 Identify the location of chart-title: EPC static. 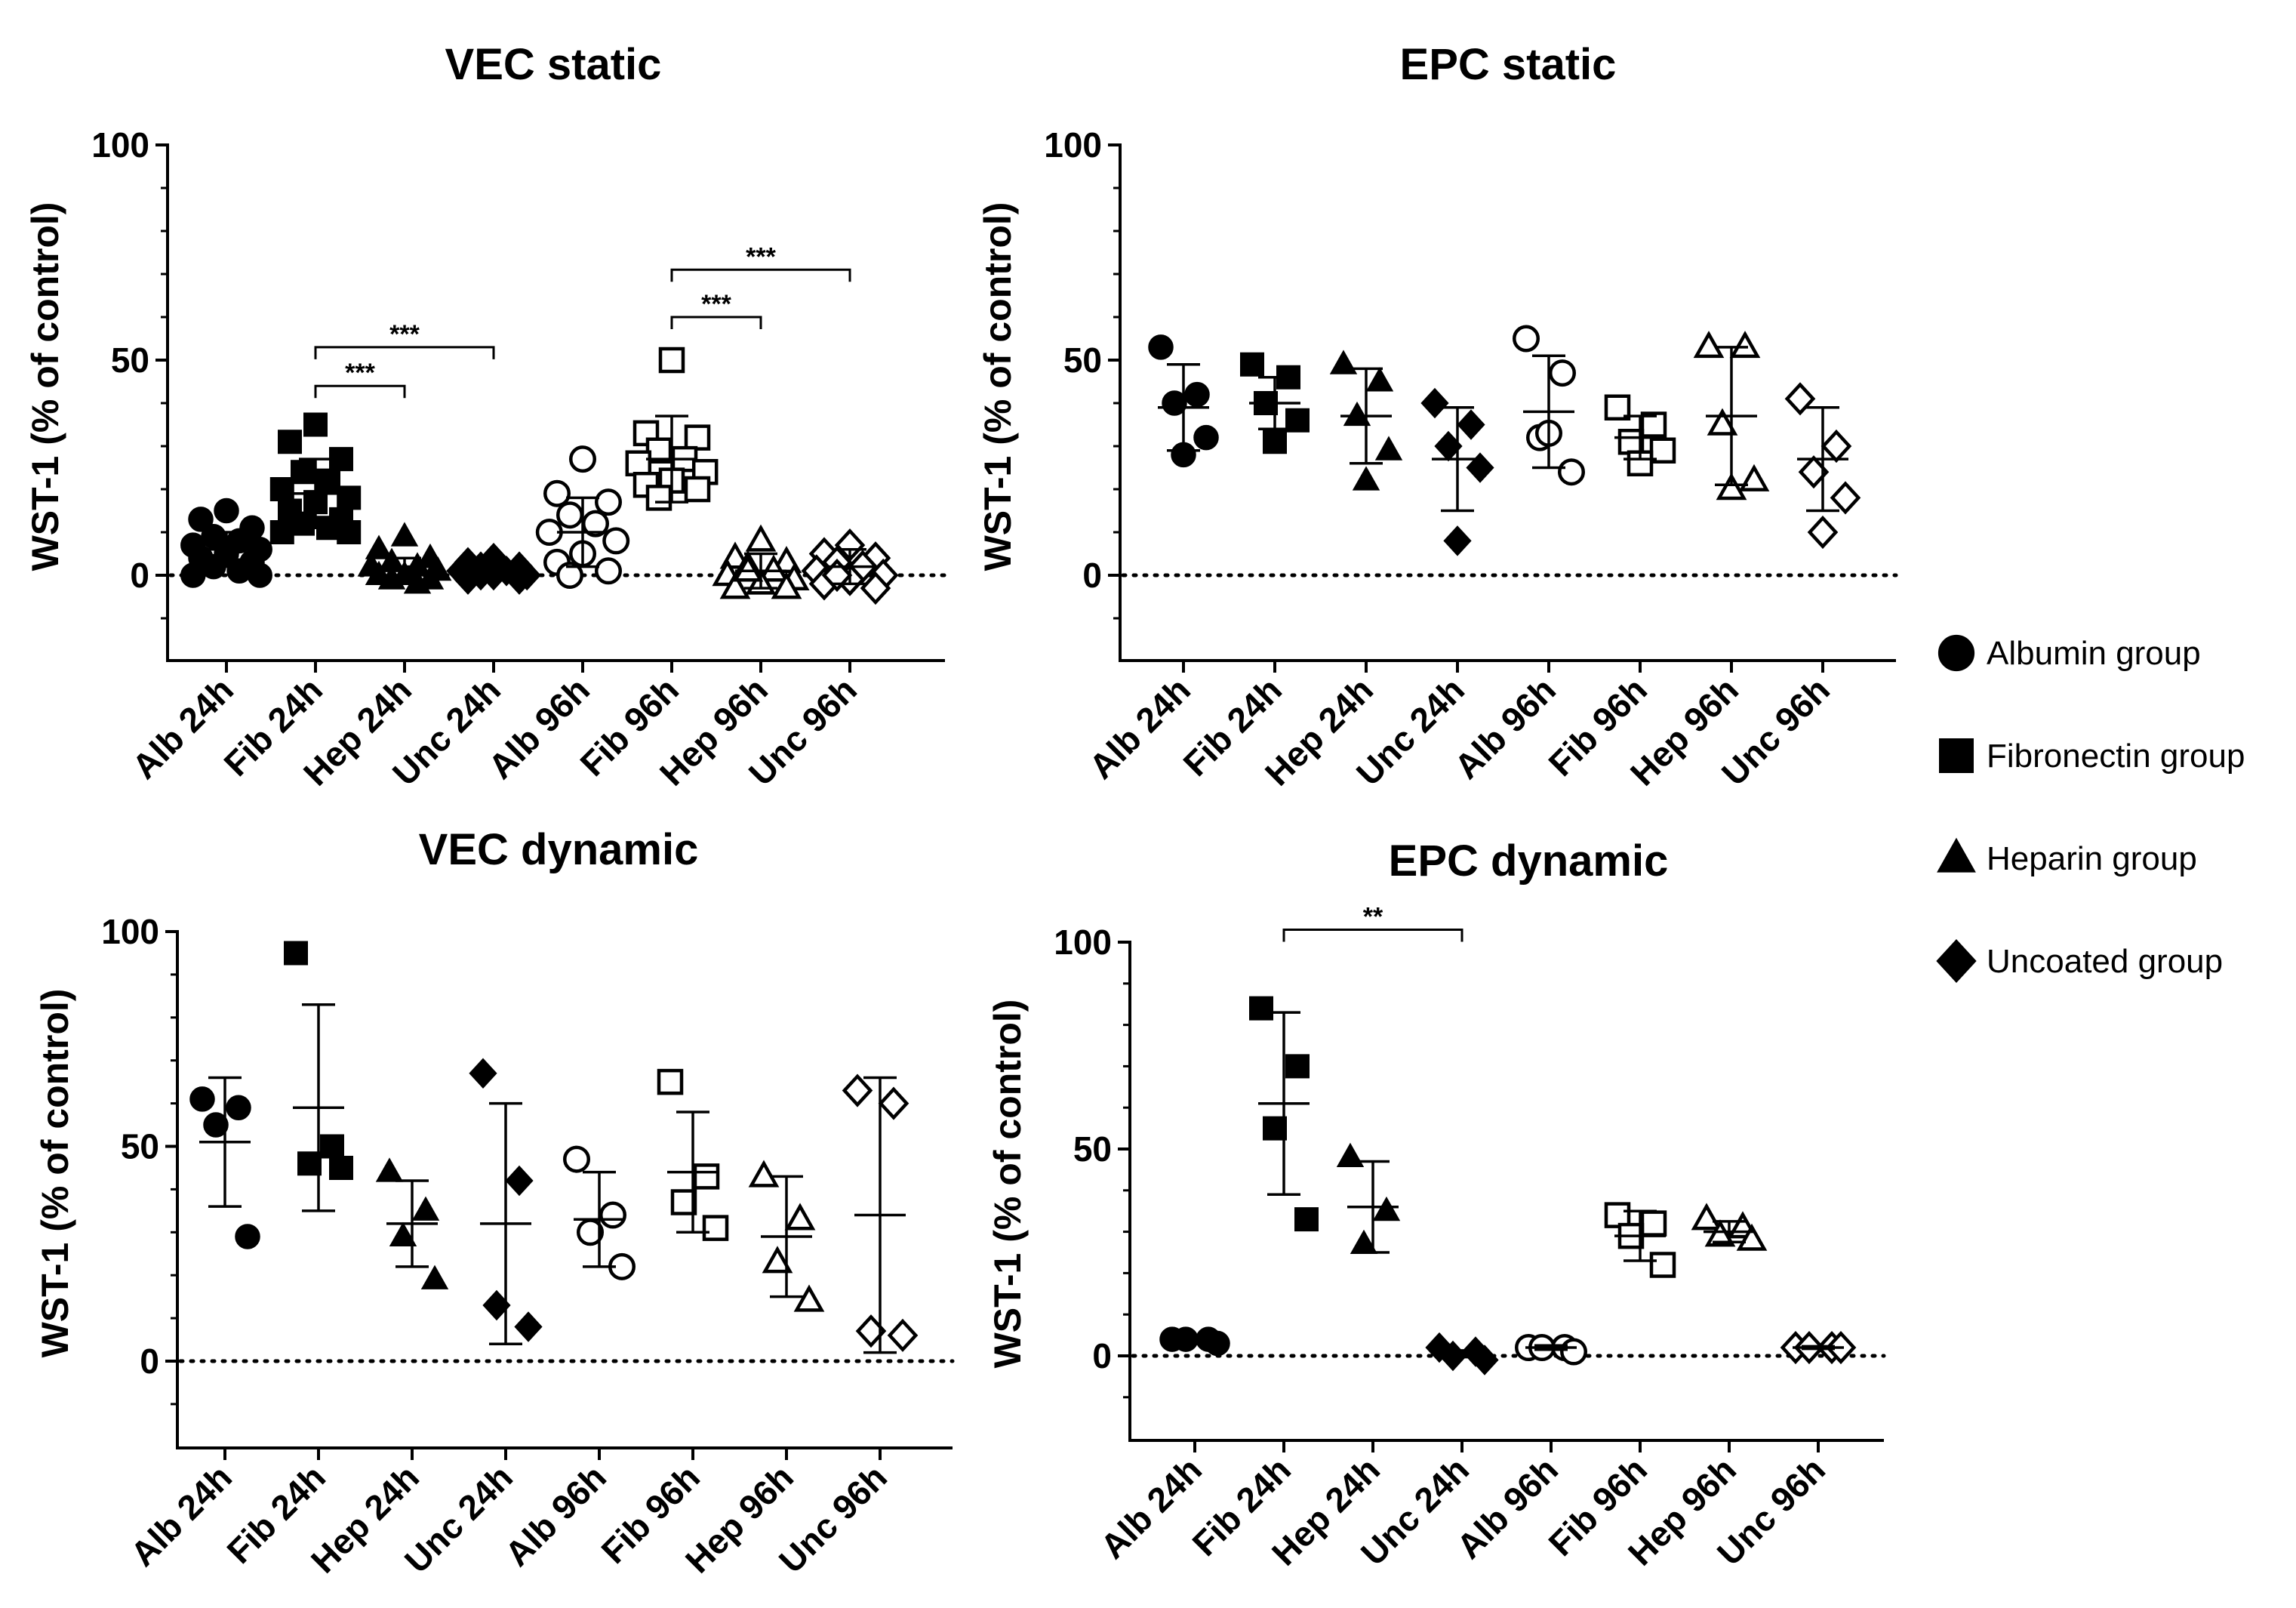
(1508, 64).